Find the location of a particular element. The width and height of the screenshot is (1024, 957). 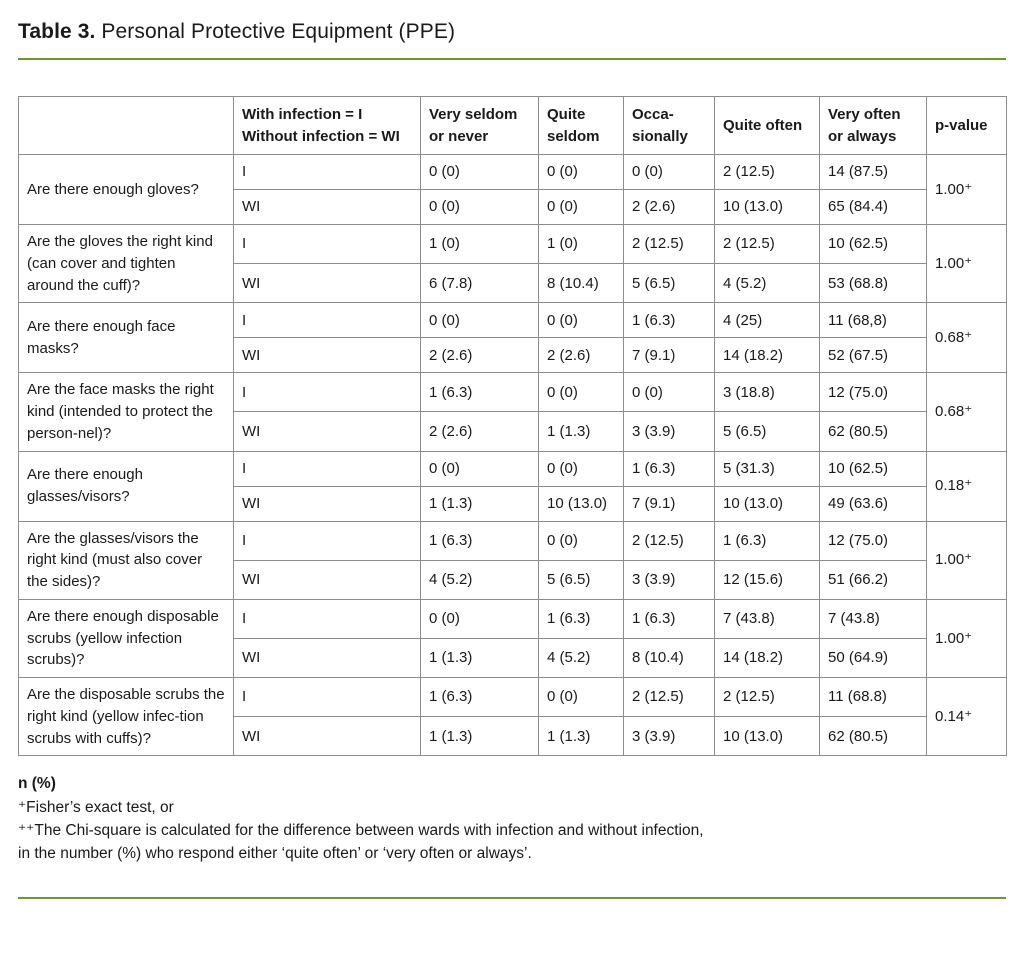

question-cell: Are there enough face masks? is located at coordinates (126, 338).